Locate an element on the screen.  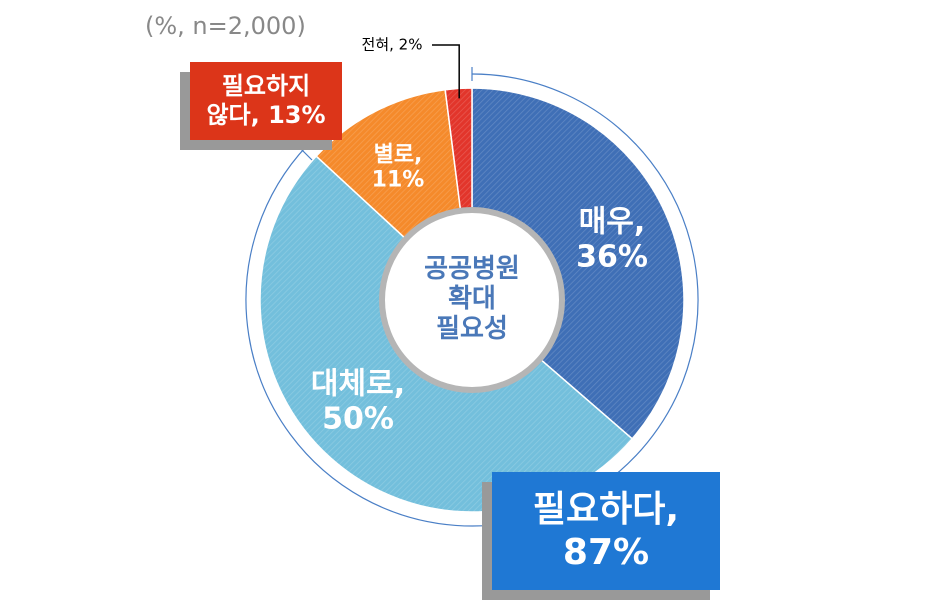
slice-label: 전혀, 2% is located at coordinates (392, 44).